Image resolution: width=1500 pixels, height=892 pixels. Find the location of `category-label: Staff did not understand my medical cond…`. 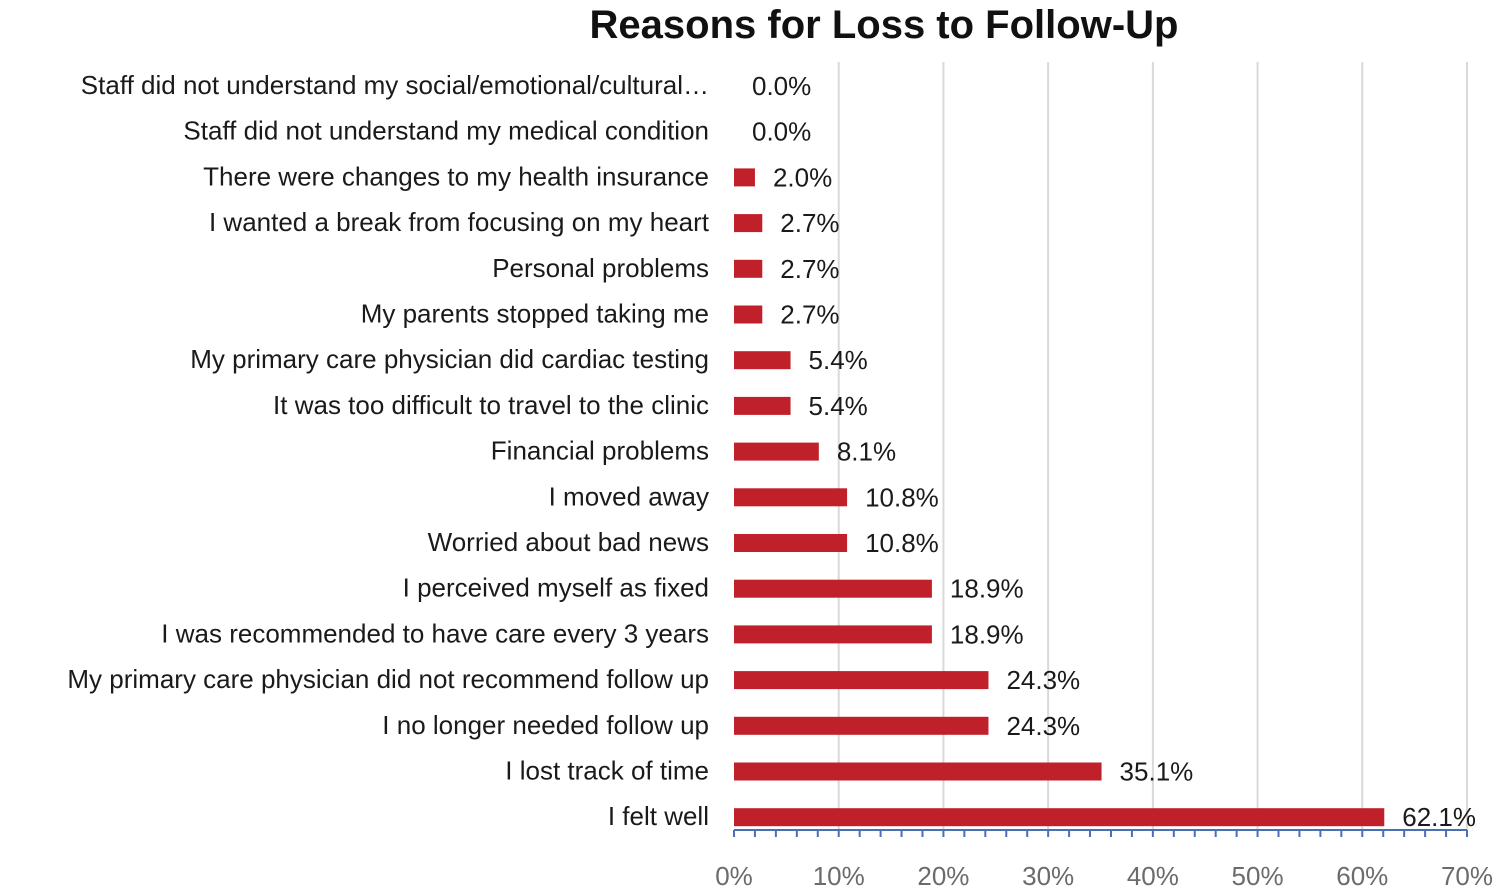

category-label: Staff did not understand my medical cond… is located at coordinates (446, 131).